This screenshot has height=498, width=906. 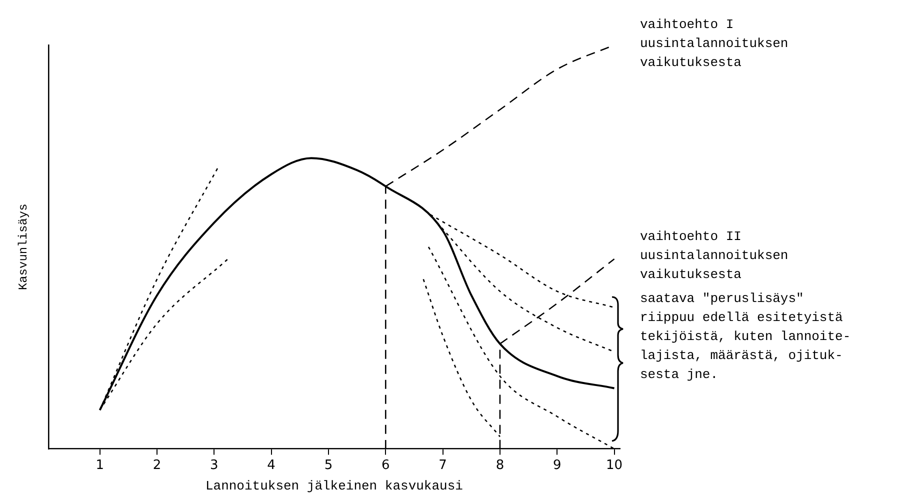 What do you see at coordinates (614, 465) in the screenshot?
I see `x-tick-label: 10` at bounding box center [614, 465].